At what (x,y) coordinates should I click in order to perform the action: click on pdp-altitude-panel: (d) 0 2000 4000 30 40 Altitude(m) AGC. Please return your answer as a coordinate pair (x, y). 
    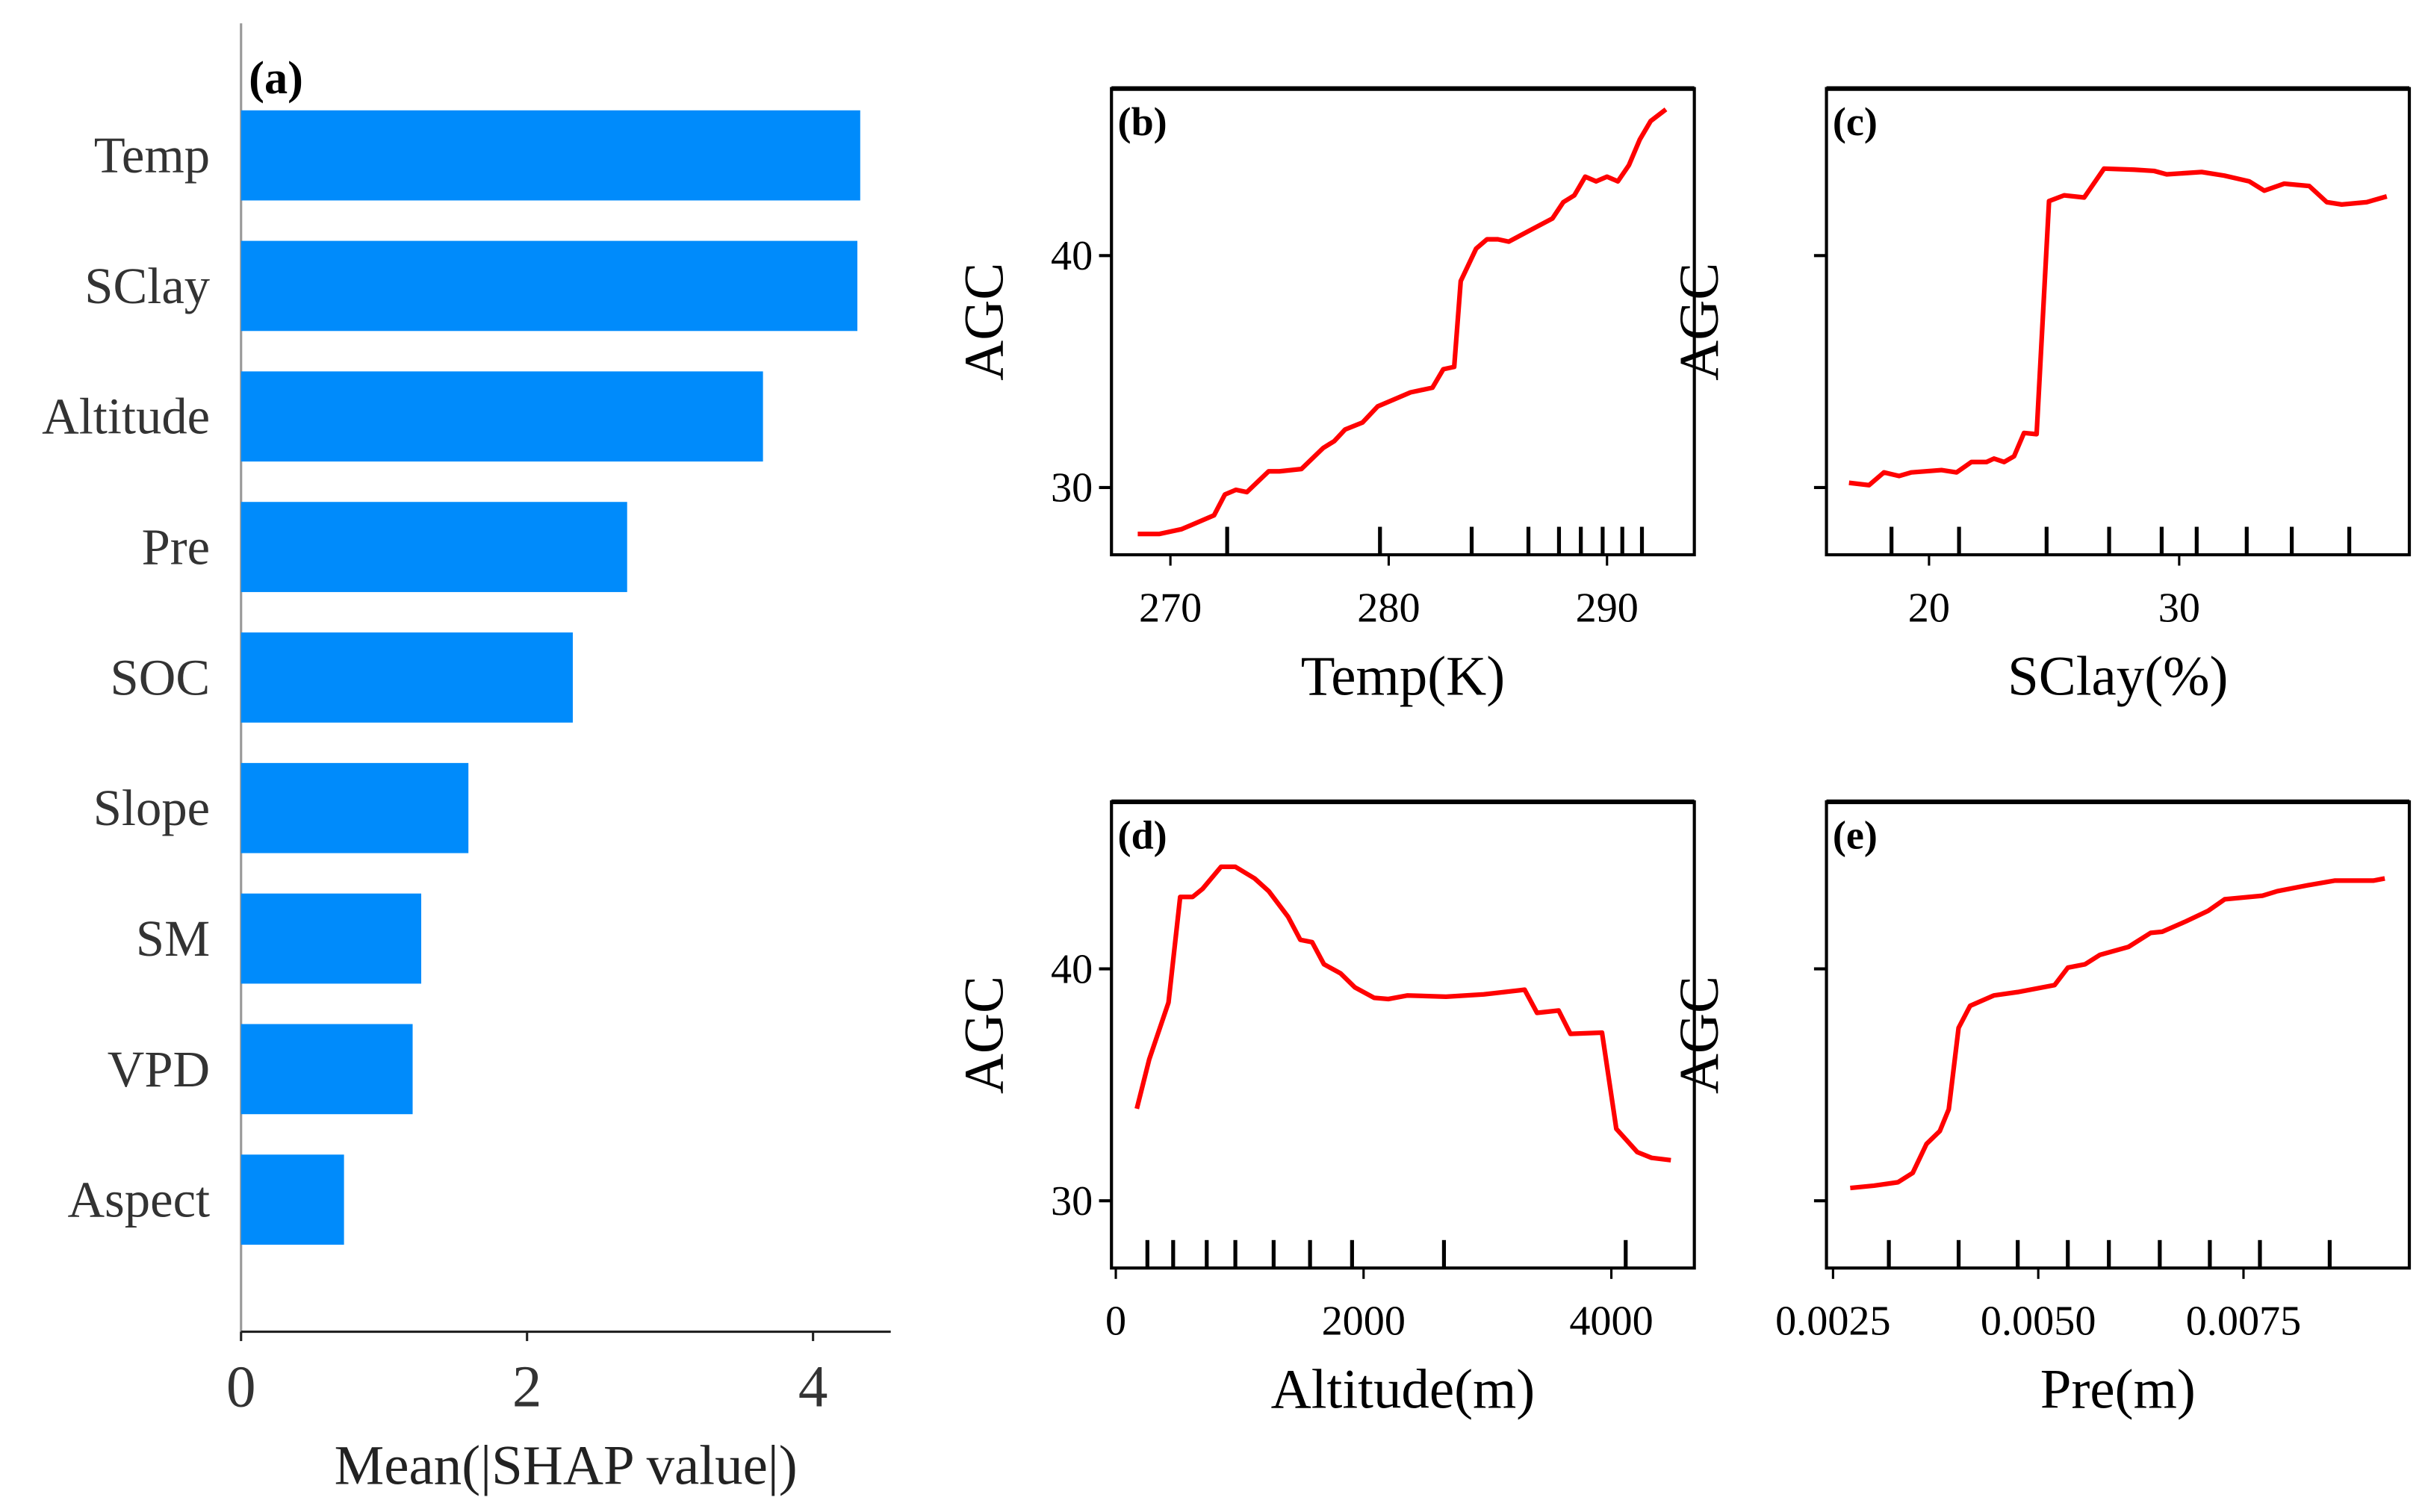
    Looking at the image, I should click on (1325, 1110).